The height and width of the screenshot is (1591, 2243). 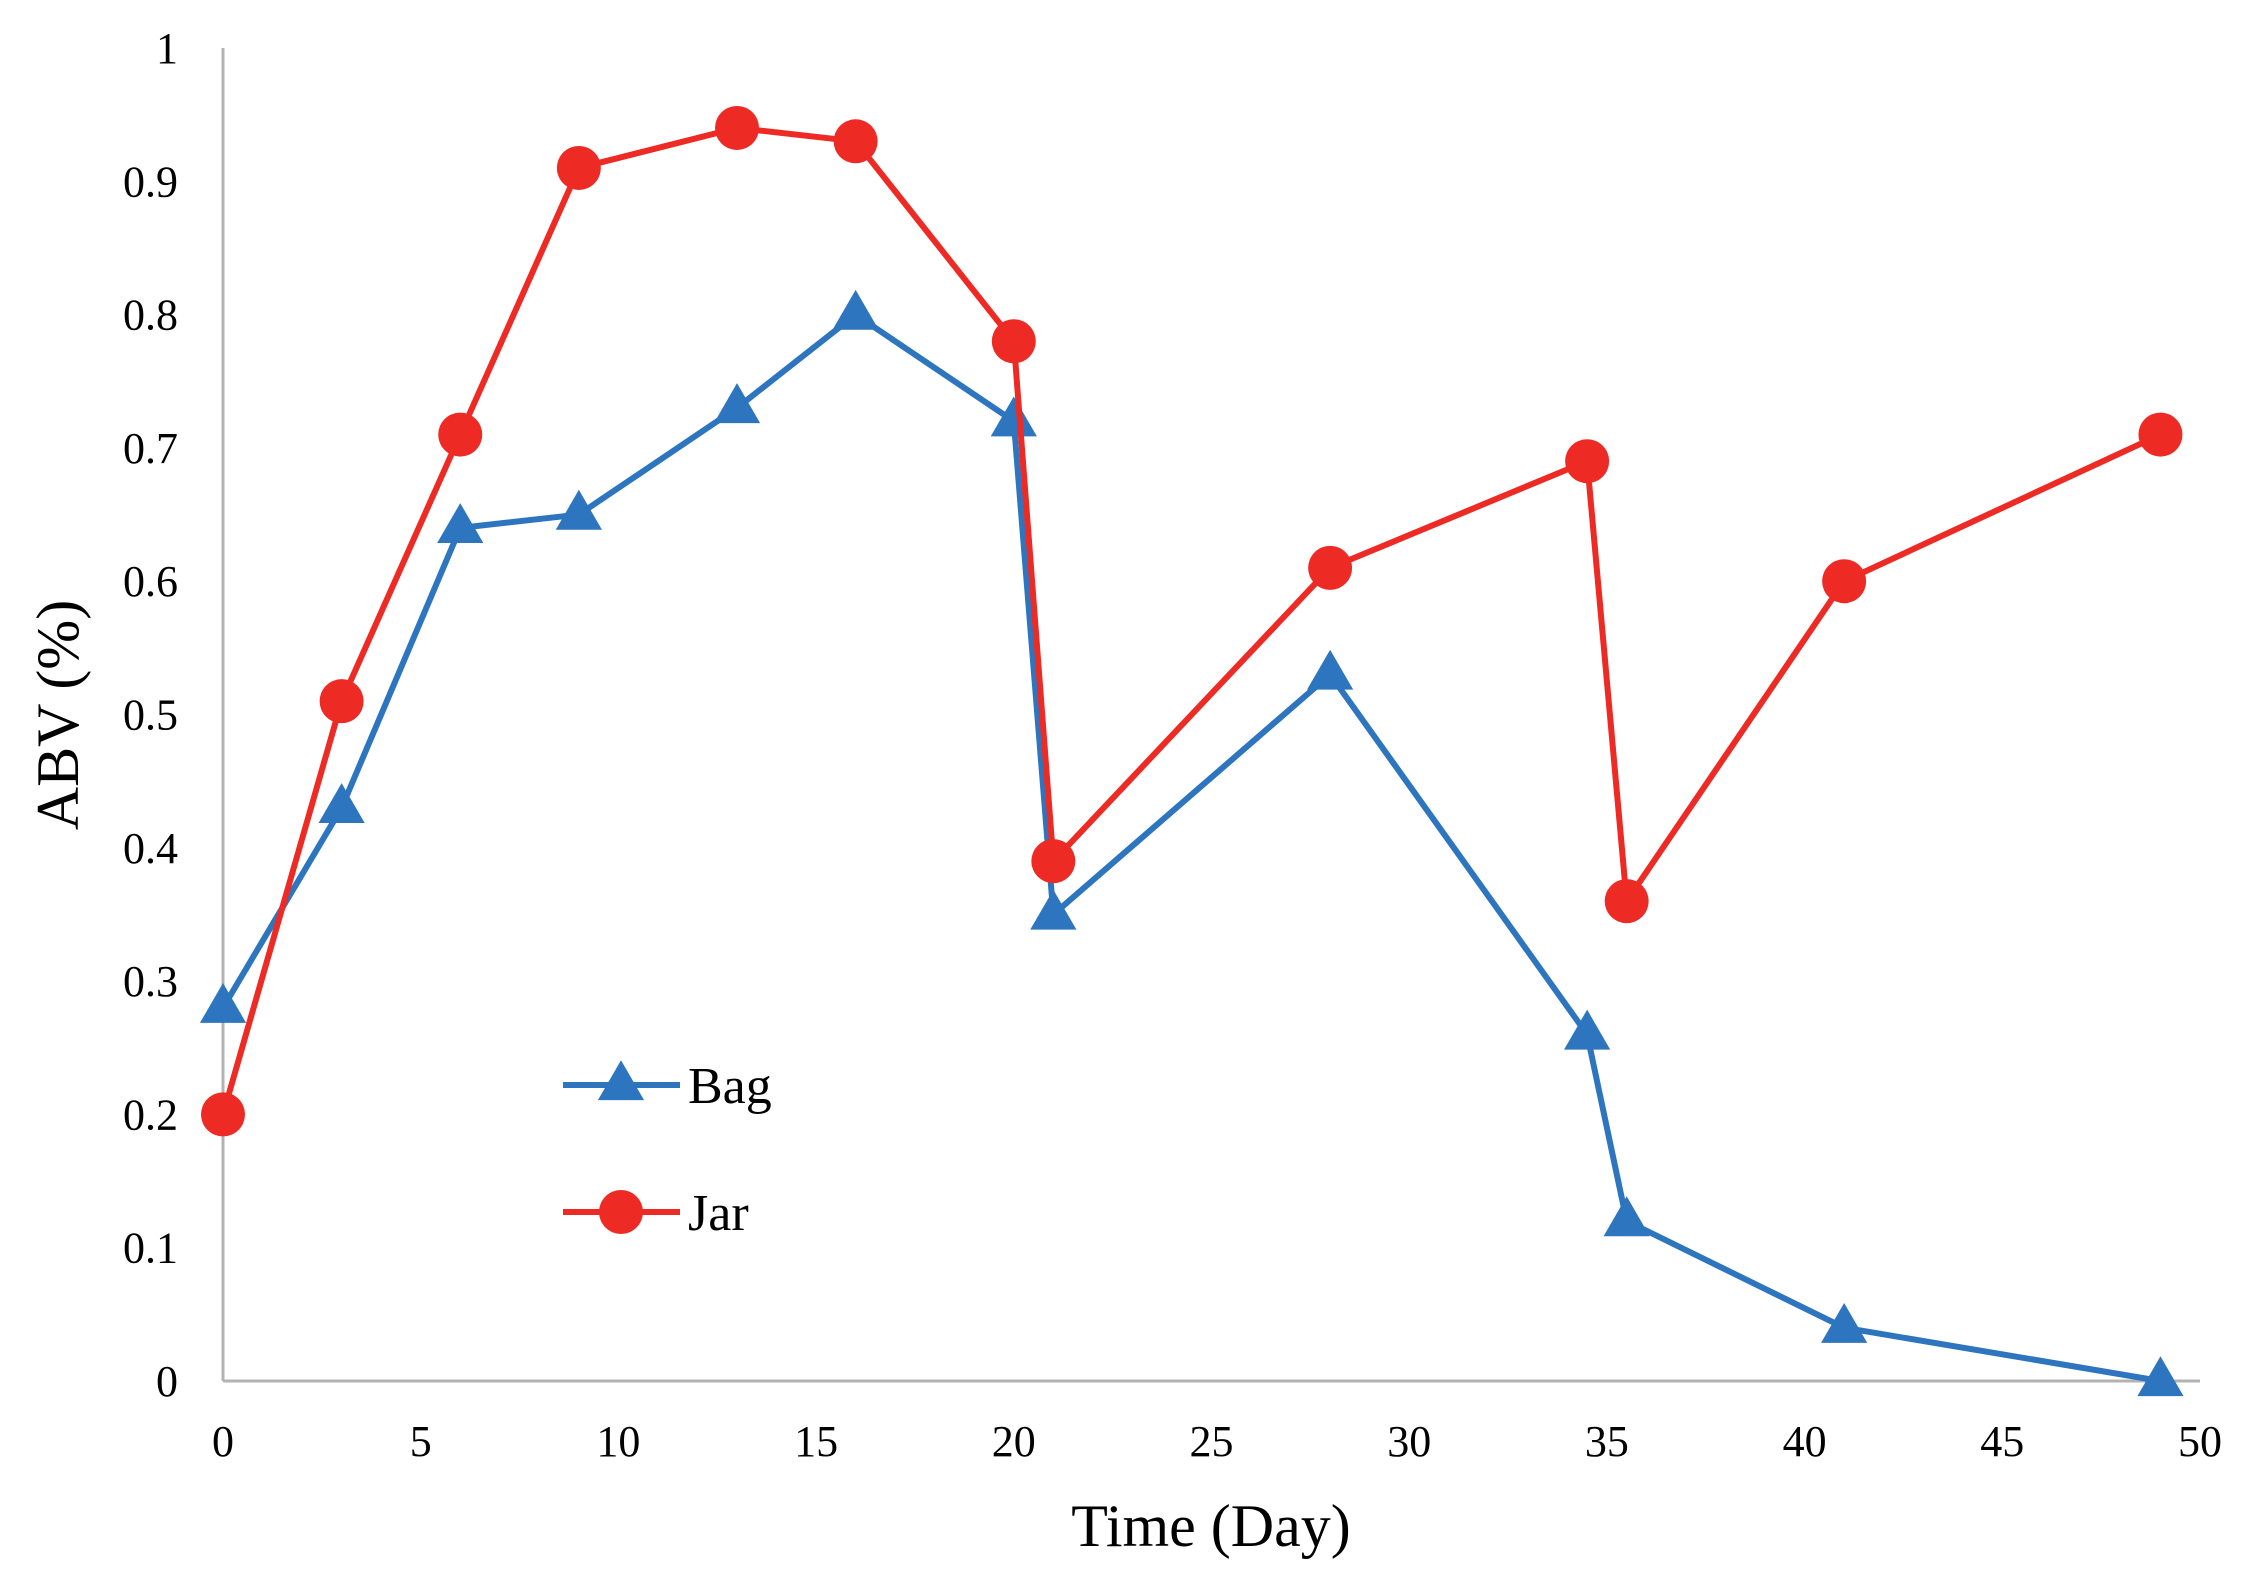 I want to click on legend-item-jar: Jar, so click(x=656, y=1213).